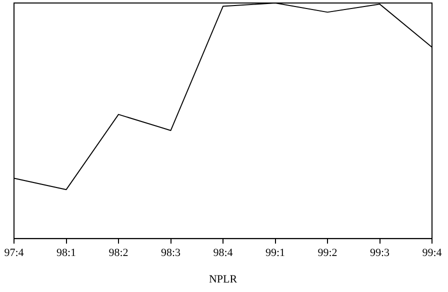 This screenshot has height=292, width=448. Describe the element at coordinates (14, 253) in the screenshot. I see `x-tick-label: 97:4` at that location.